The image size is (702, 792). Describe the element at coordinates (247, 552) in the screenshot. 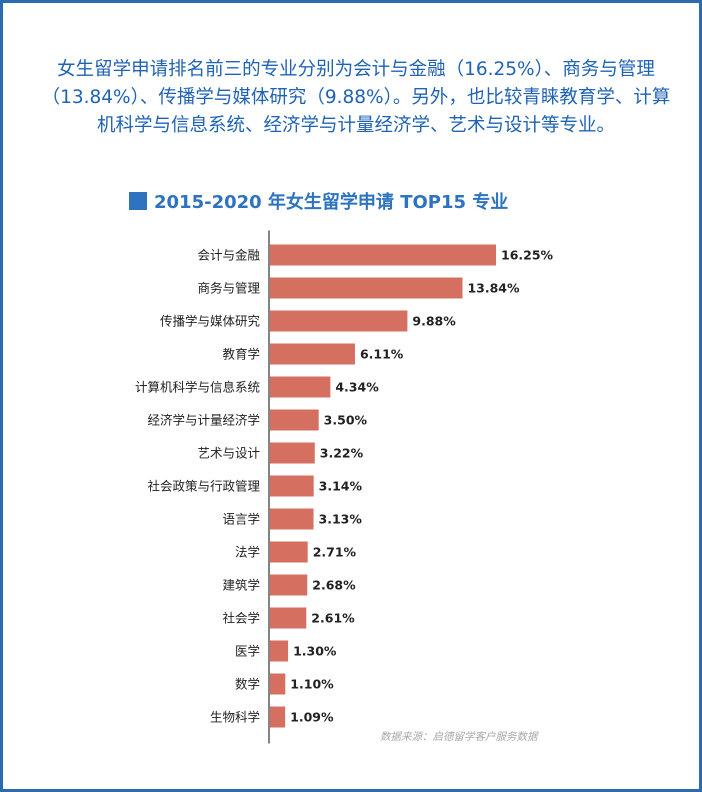

I see `category-label: 法学` at that location.